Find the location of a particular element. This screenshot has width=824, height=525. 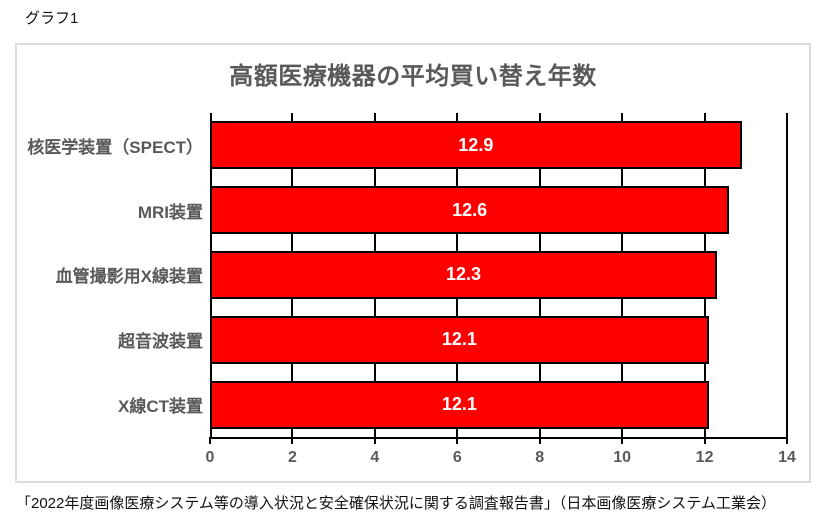

bar: 12.6 is located at coordinates (470, 210).